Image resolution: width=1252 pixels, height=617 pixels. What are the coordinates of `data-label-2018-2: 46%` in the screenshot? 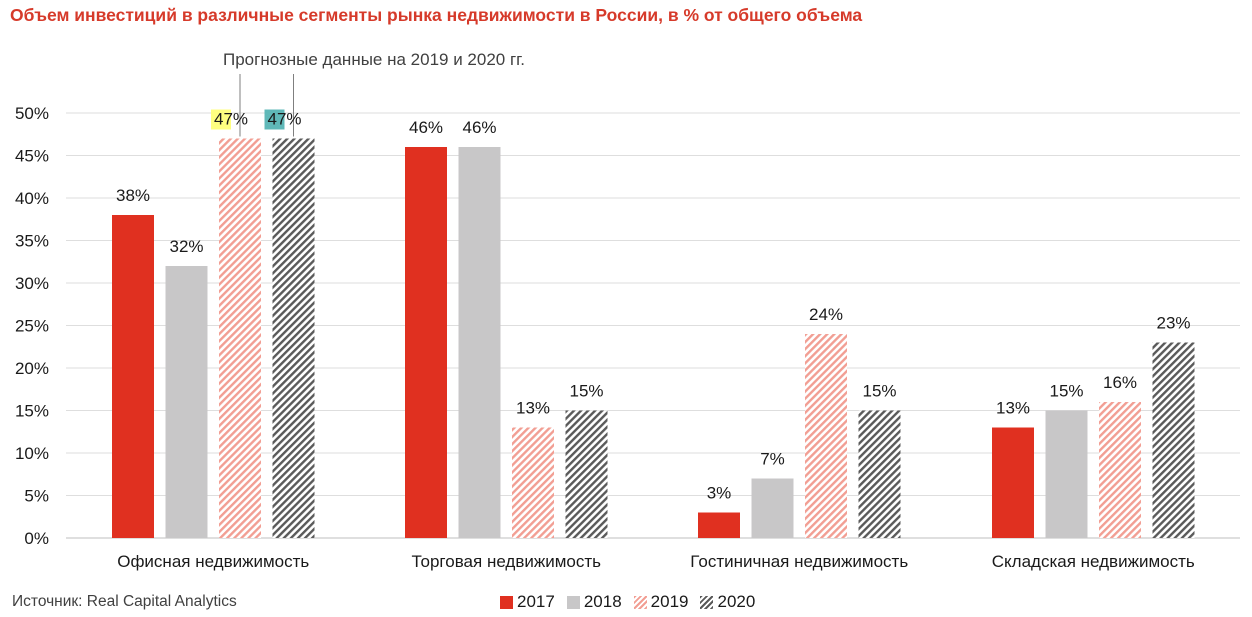 It's located at (479, 127).